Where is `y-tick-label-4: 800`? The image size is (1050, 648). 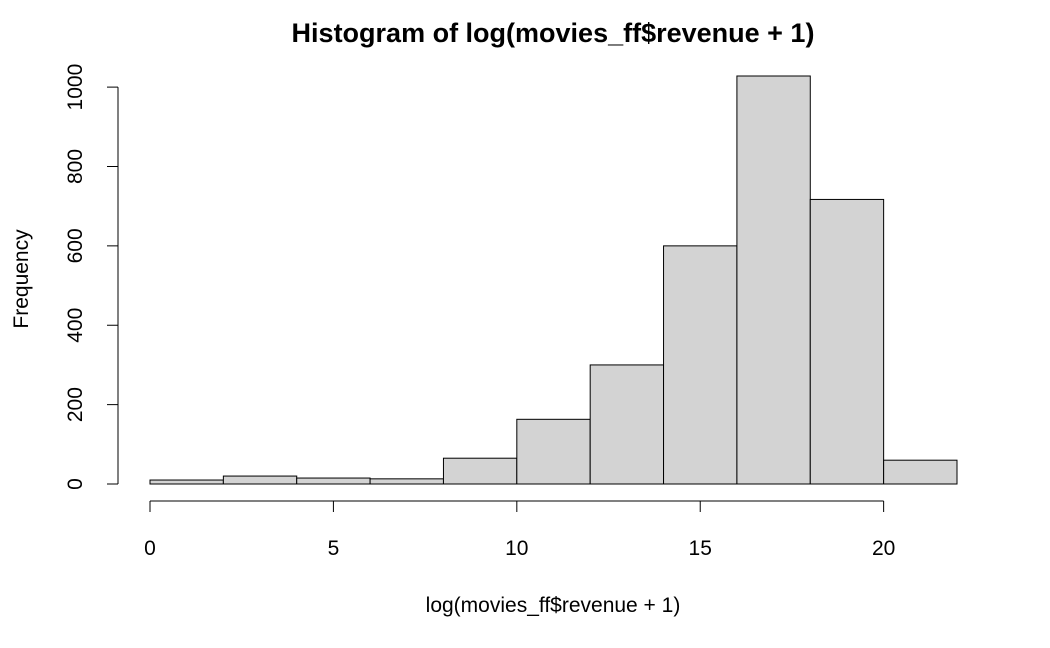
y-tick-label-4: 800 is located at coordinates (75, 166).